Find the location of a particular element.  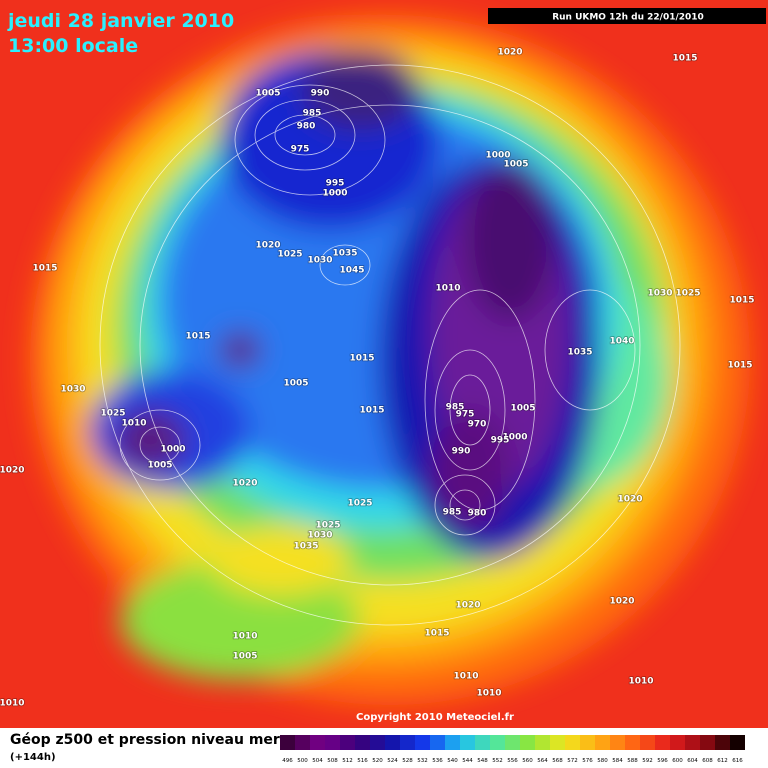

scale-label: 592 is located at coordinates (647, 761).